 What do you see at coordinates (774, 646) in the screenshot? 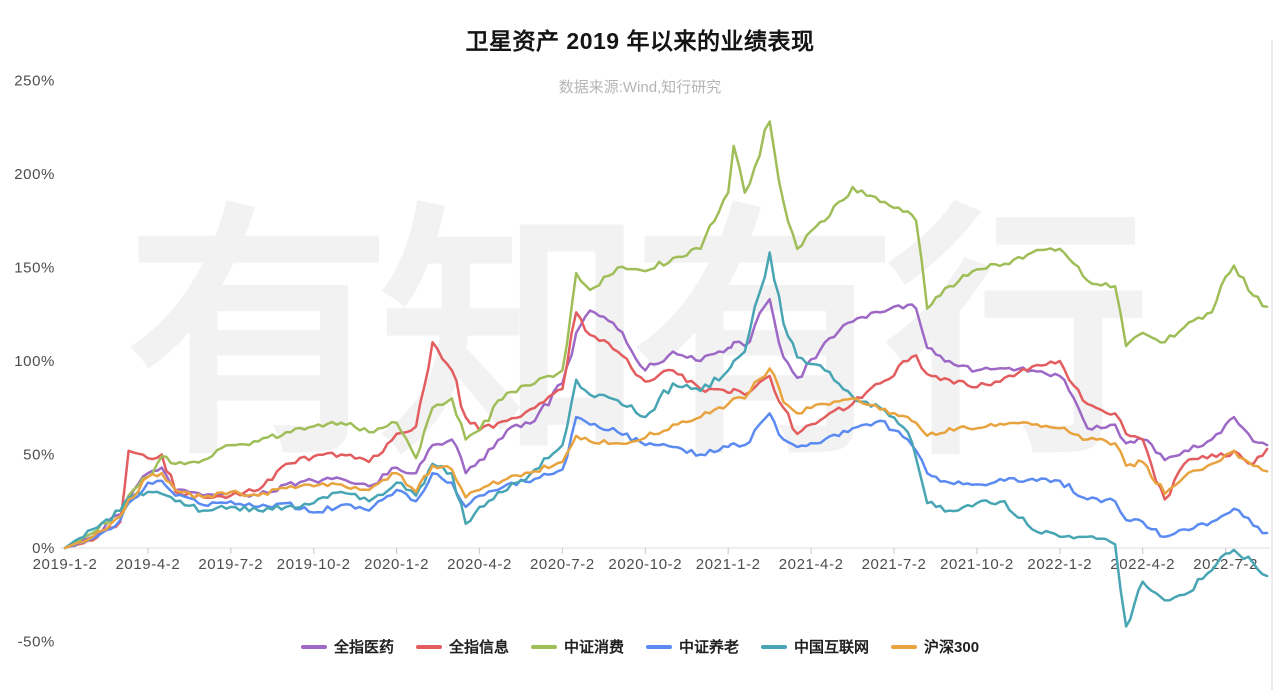
I see `legend-swatch-china-internet` at bounding box center [774, 646].